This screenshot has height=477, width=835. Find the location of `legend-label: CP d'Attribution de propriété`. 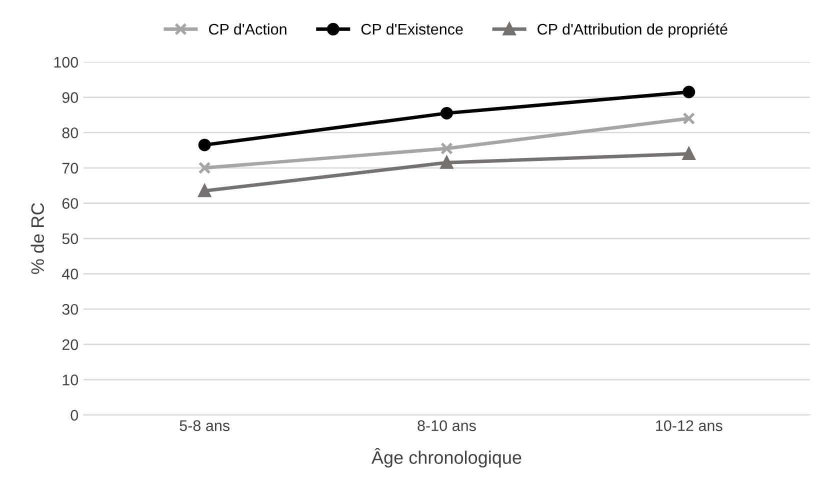

legend-label: CP d'Attribution de propriété is located at coordinates (633, 30).